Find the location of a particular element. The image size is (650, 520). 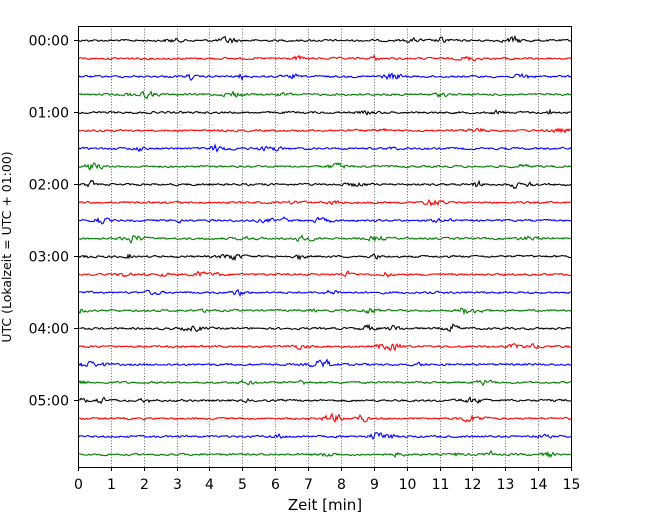

y-tick-label: 02:00 is located at coordinates (49, 186).